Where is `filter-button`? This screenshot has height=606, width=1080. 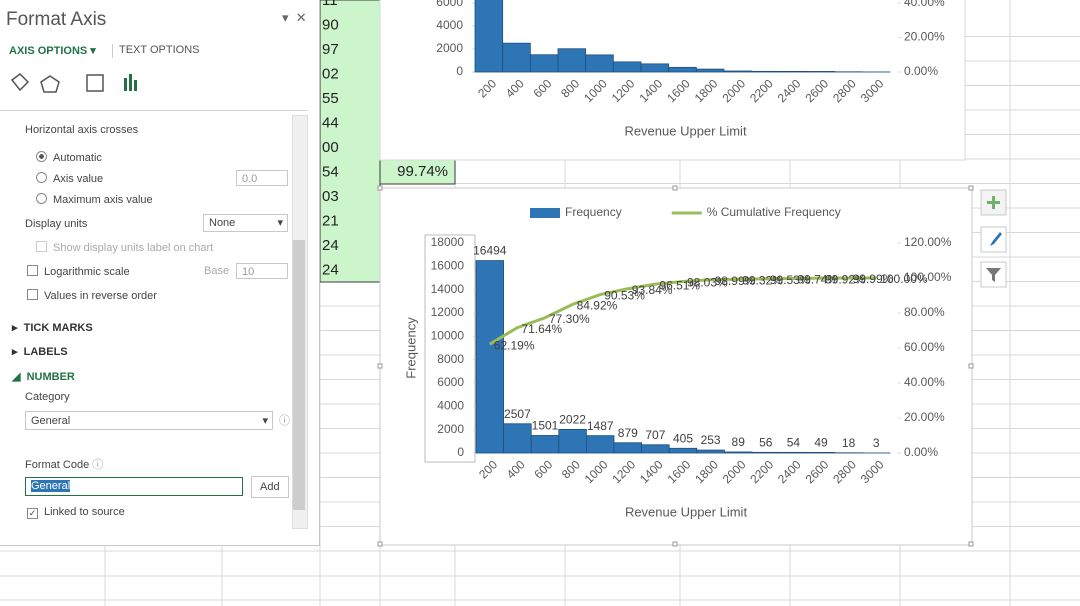
filter-button is located at coordinates (993, 274).